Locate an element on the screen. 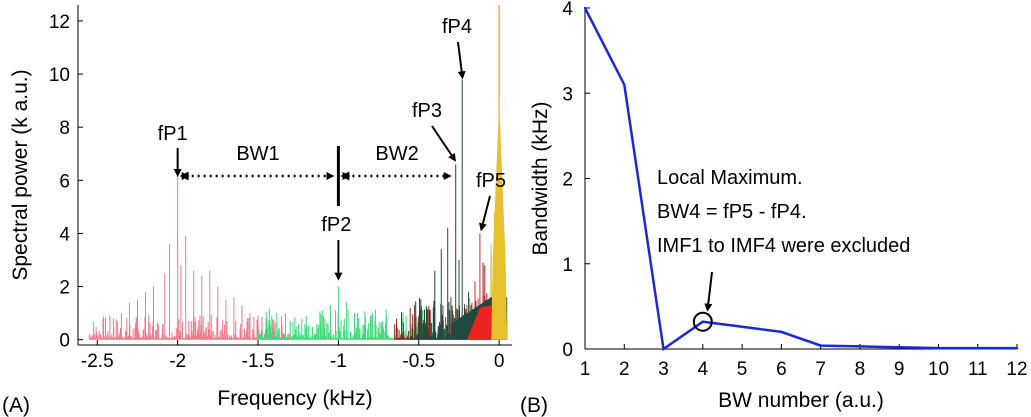 This screenshot has height=417, width=1031. peak-label-fp4: fP4 is located at coordinates (457, 27).